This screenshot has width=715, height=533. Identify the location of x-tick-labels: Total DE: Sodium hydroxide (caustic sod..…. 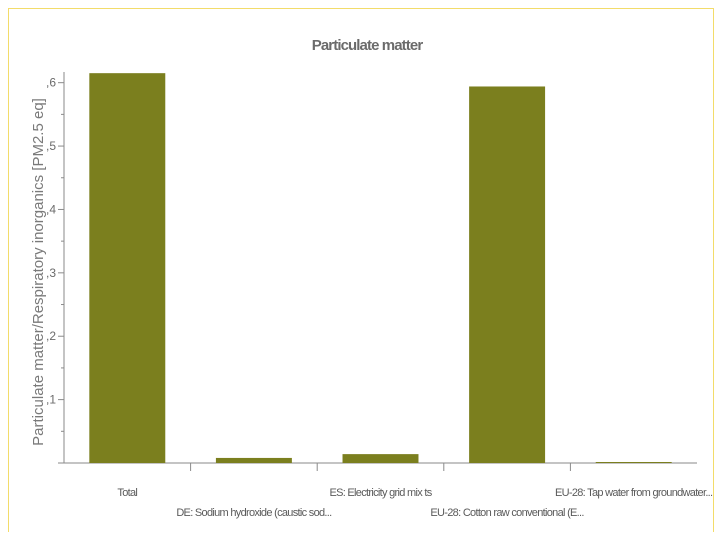
(415, 503).